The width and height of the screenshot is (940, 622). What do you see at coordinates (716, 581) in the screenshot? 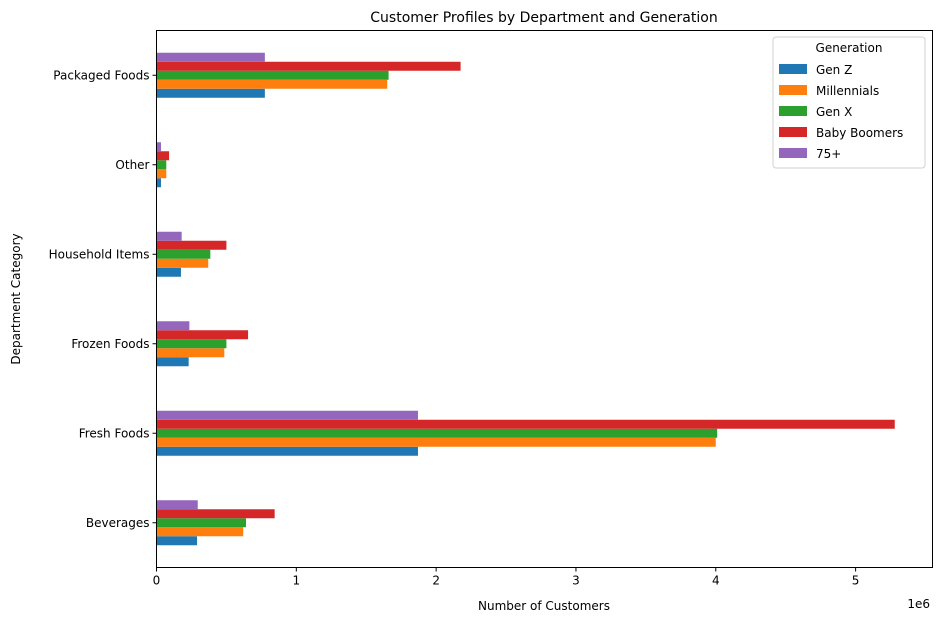
I see `x-tick-label: 4` at bounding box center [716, 581].